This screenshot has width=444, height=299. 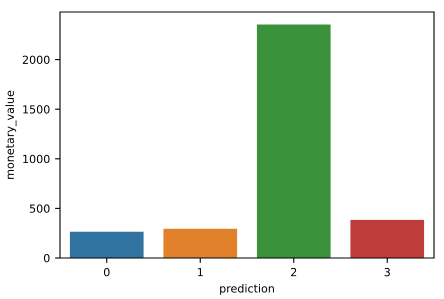 I want to click on x-tick-label: 3, so click(x=387, y=272).